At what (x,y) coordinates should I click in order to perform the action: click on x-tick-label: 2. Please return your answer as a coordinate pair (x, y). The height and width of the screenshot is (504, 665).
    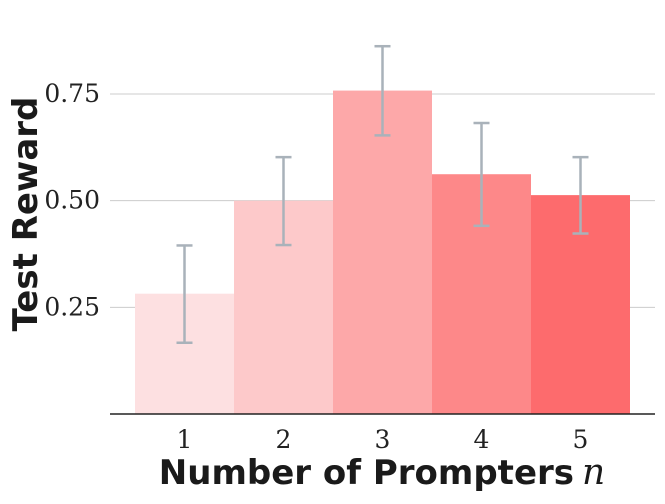
    Looking at the image, I should click on (284, 439).